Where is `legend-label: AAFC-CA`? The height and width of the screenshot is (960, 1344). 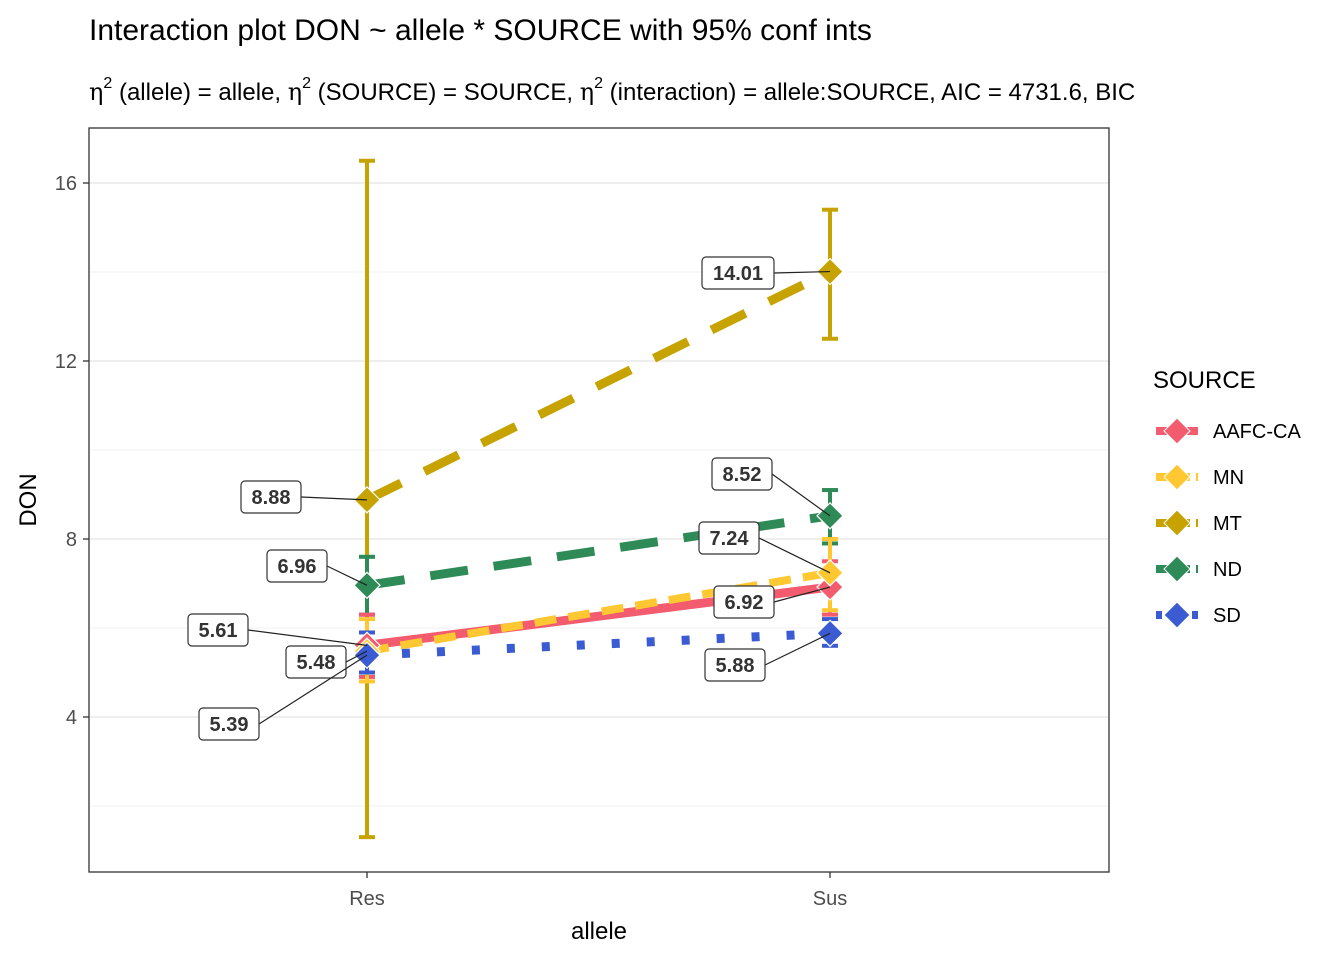 legend-label: AAFC-CA is located at coordinates (1257, 432).